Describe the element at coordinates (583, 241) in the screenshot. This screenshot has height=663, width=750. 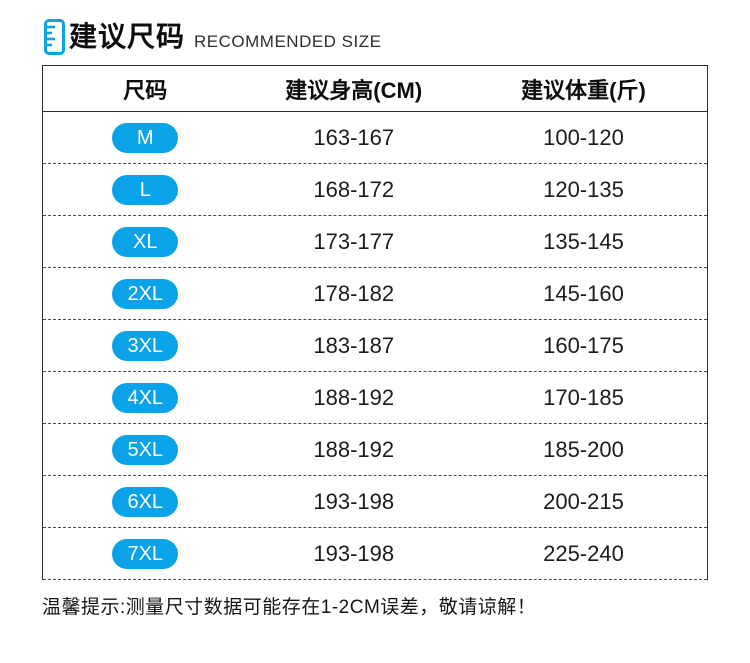
I see `weight-cell: 135-145` at that location.